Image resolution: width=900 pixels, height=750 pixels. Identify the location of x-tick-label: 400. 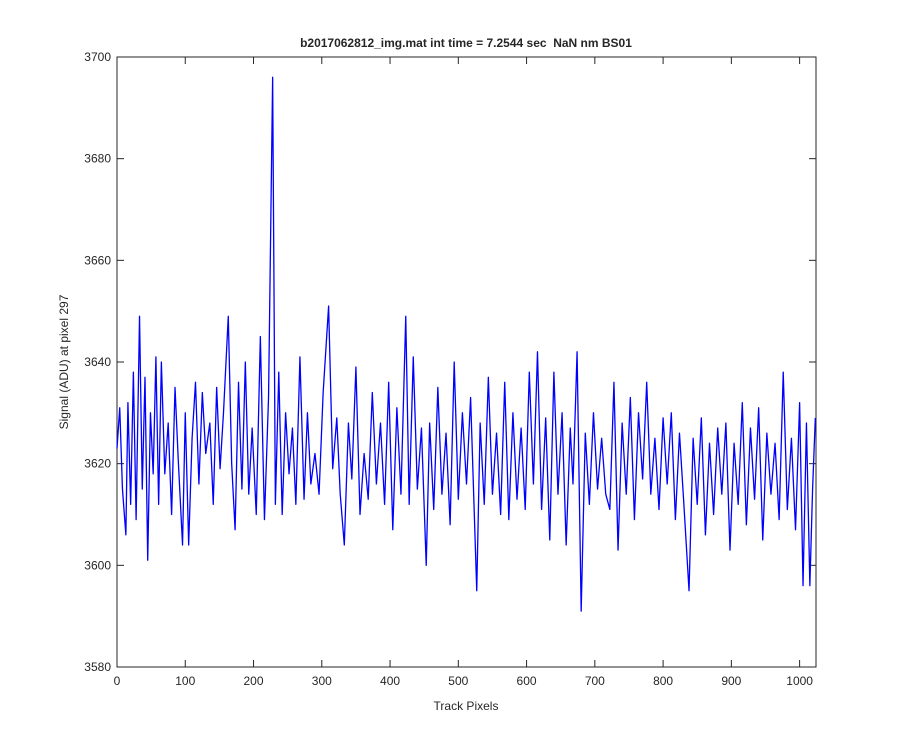
(390, 681).